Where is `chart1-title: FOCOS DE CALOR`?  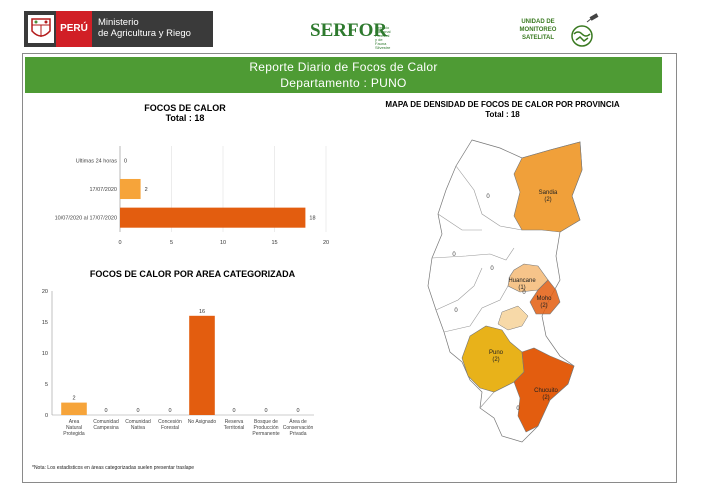 chart1-title: FOCOS DE CALOR is located at coordinates (185, 108).